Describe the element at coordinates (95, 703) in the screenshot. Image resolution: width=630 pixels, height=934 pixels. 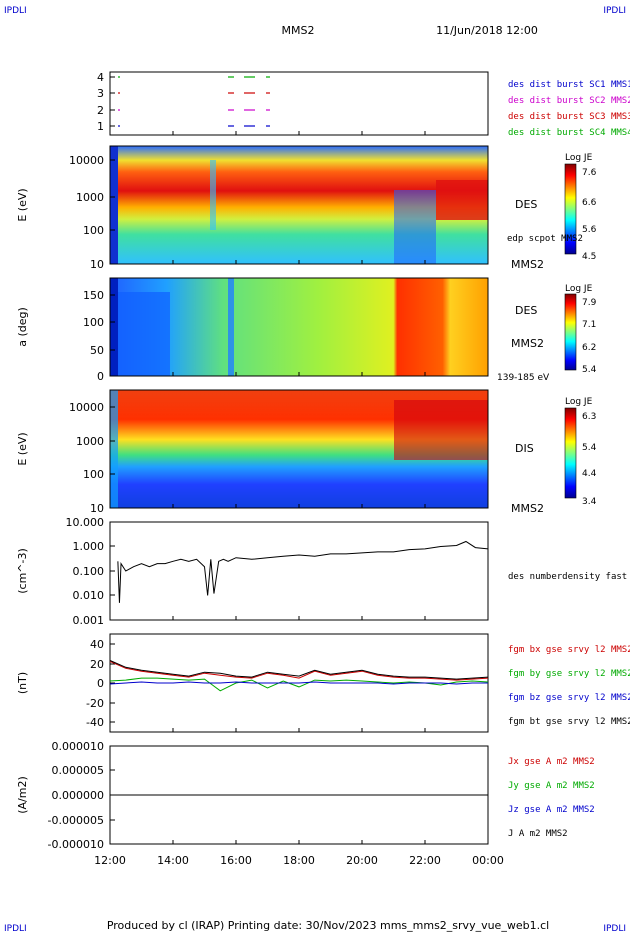
I see `y-tick-label: -20` at that location.